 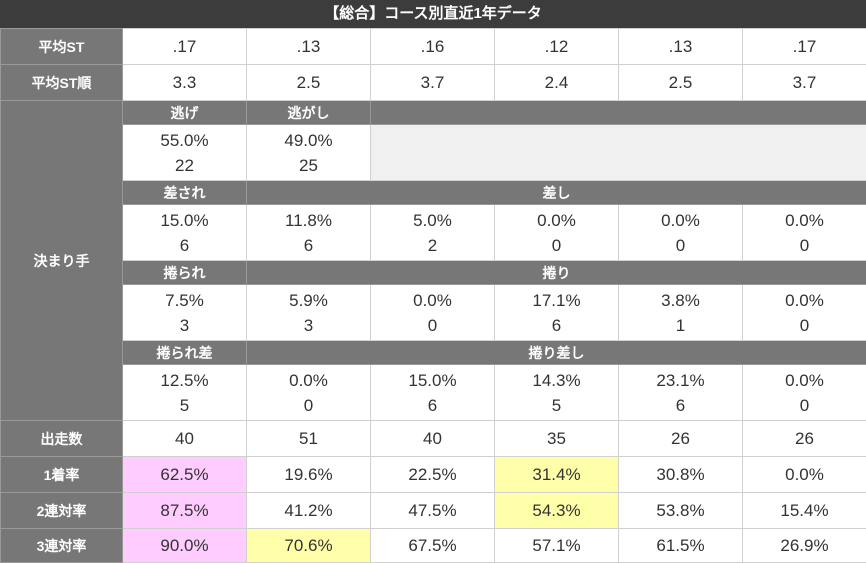 What do you see at coordinates (308, 220) in the screenshot?
I see `value-line: 11.8%` at bounding box center [308, 220].